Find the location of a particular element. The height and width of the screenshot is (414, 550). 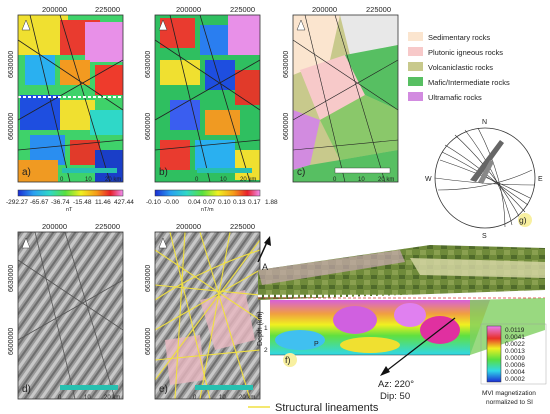

mvi-tick: 0.0004 is located at coordinates (515, 372).